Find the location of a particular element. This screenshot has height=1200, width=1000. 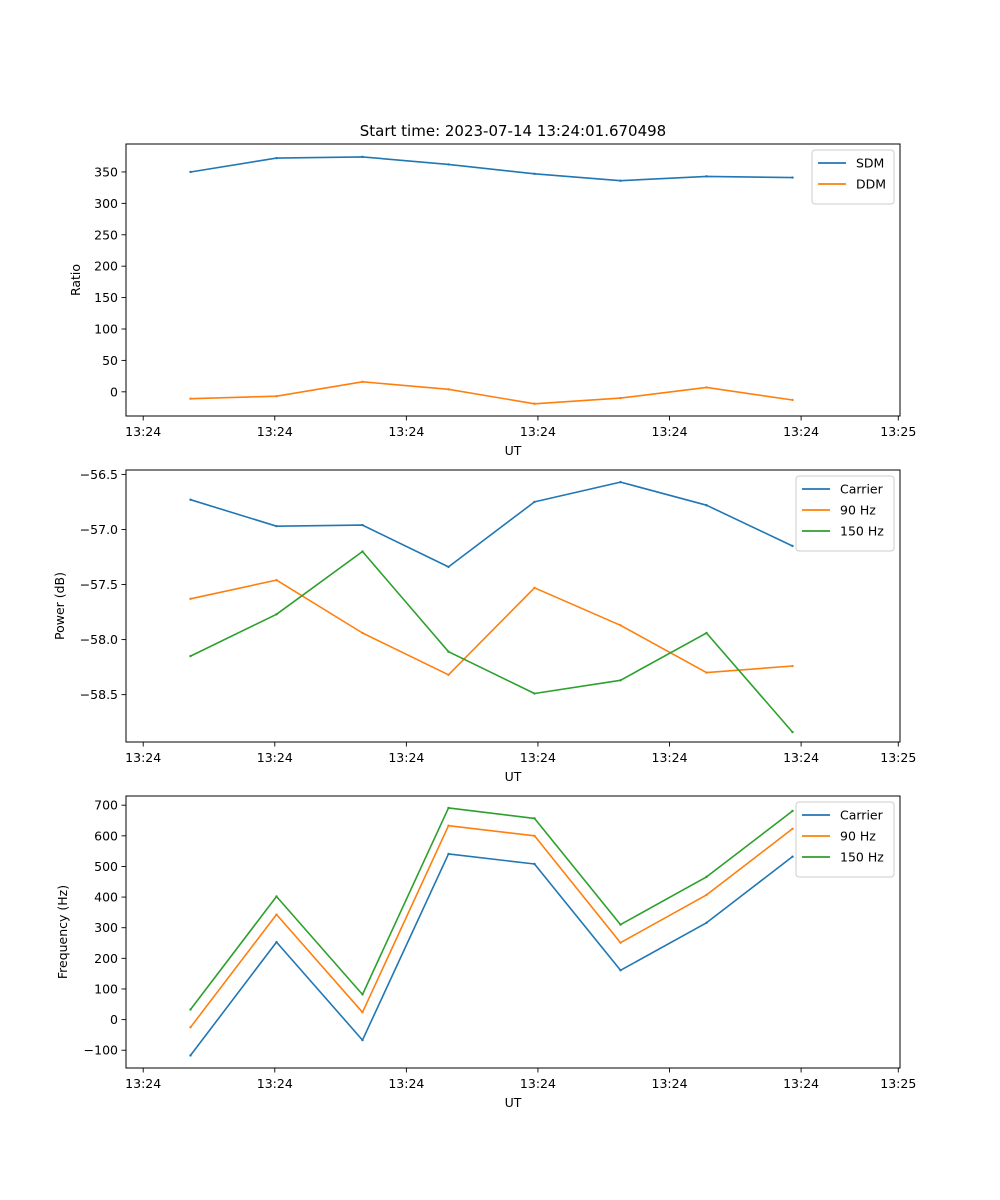

y-tick-label: −57.5 is located at coordinates (99, 584).